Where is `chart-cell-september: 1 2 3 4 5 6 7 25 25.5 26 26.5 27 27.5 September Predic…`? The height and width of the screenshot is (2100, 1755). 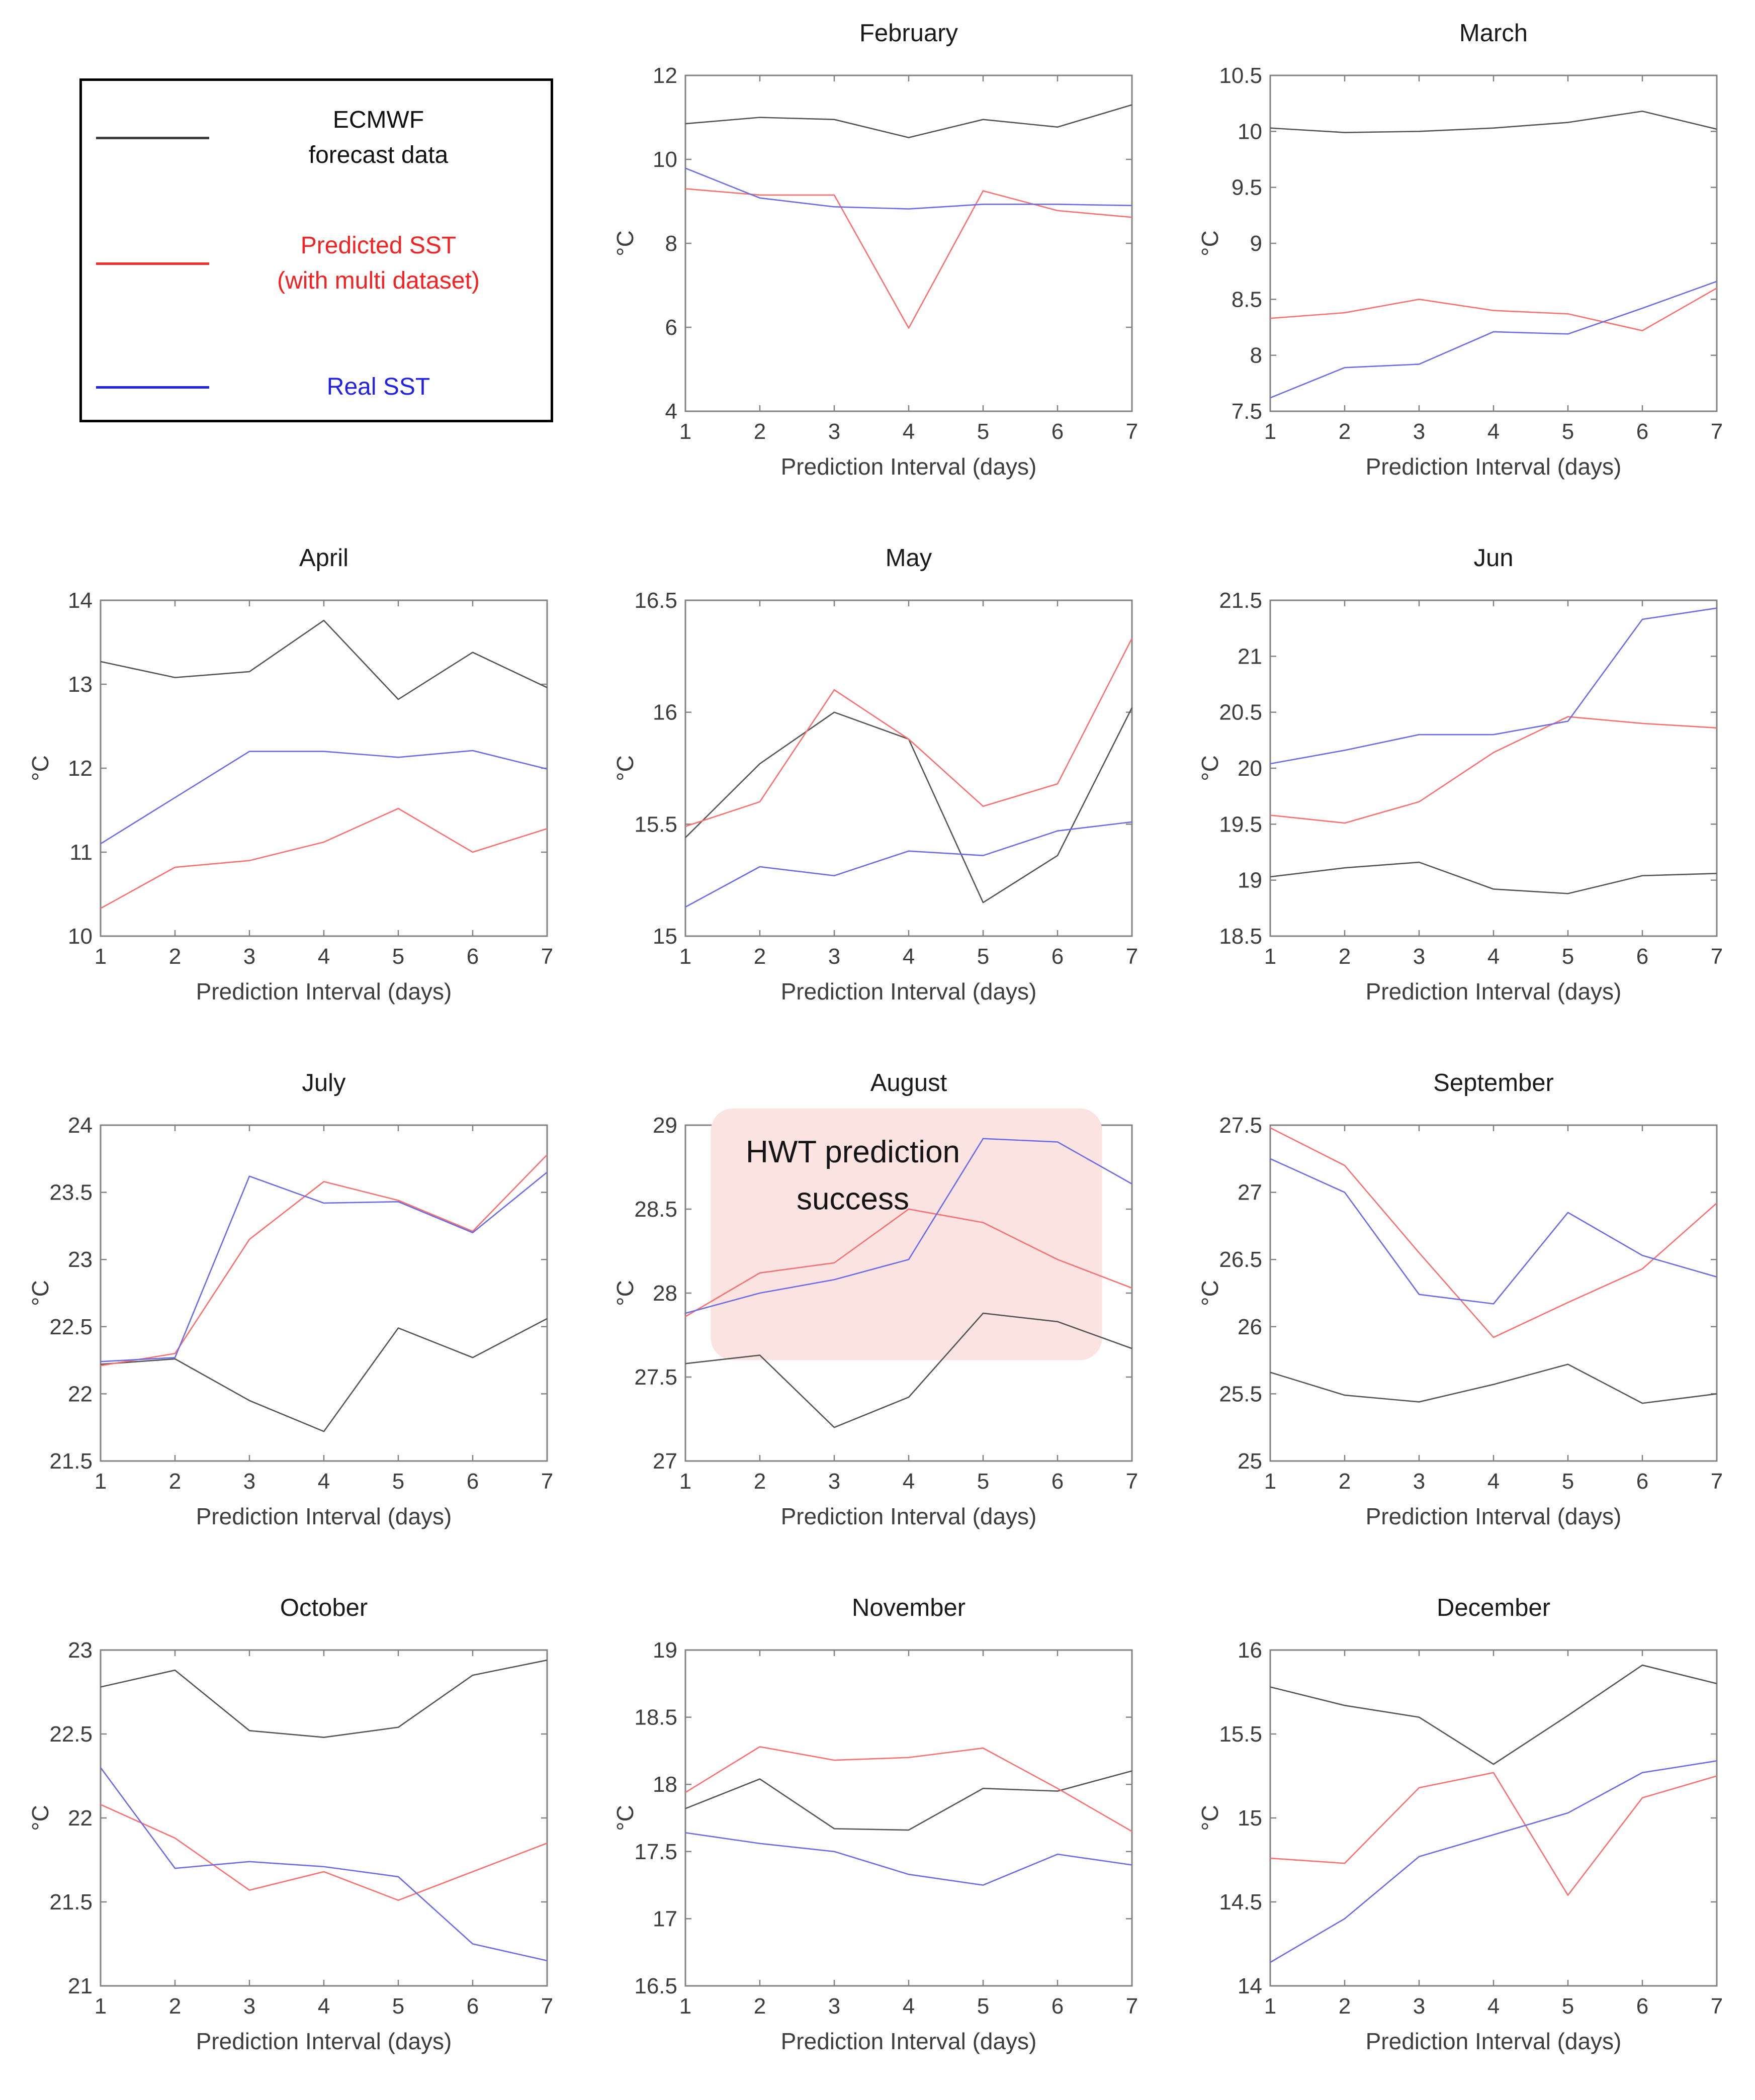 chart-cell-september: 1 2 3 4 5 6 7 25 25.5 26 26.5 27 27.5 September Predic… is located at coordinates (1462, 1312).